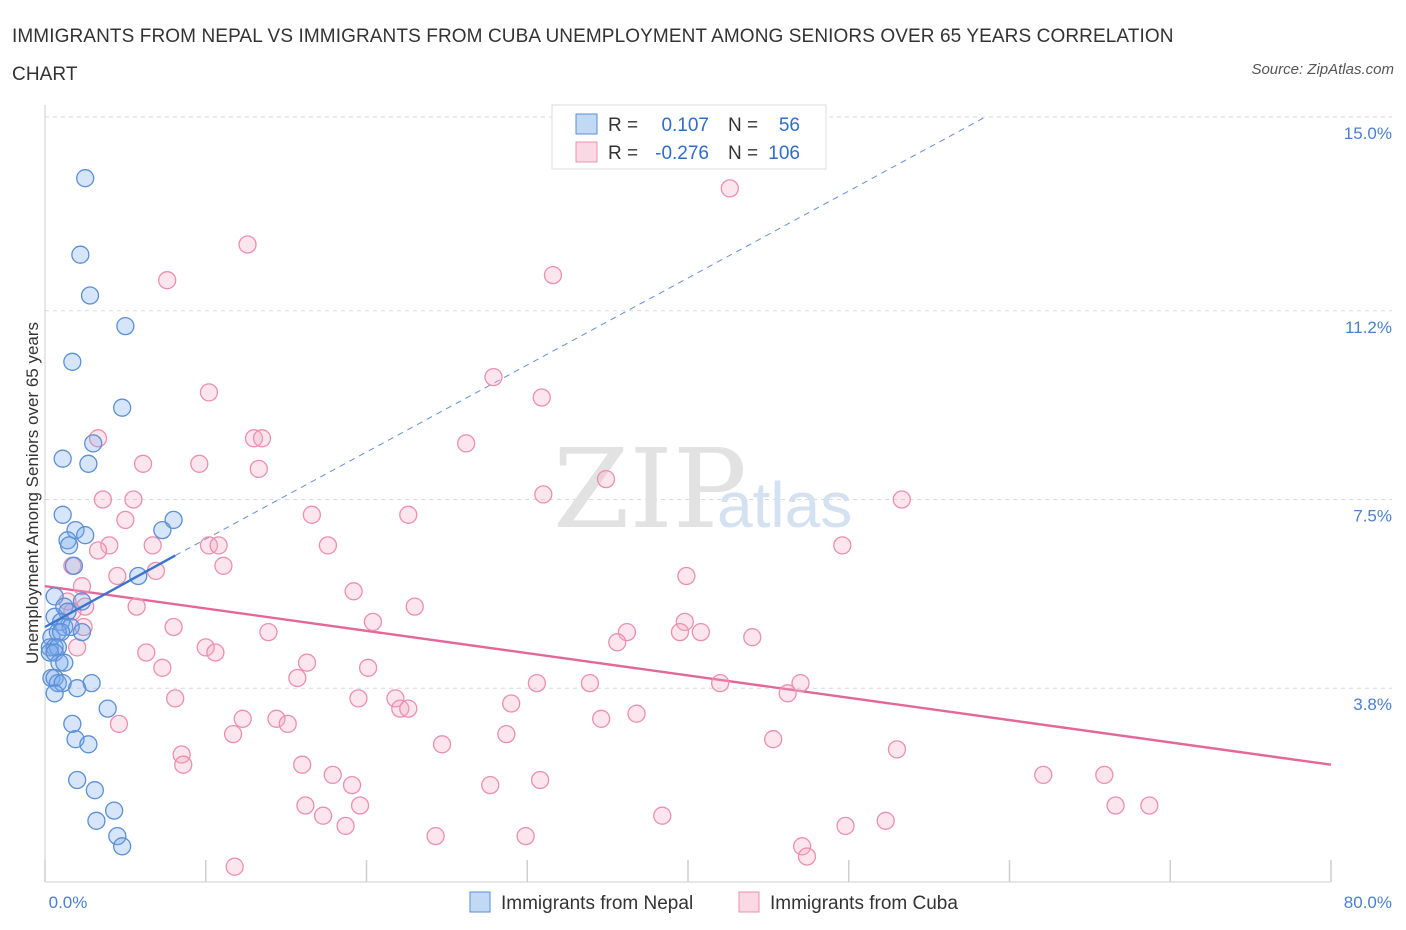 The width and height of the screenshot is (1406, 930). What do you see at coordinates (586, 124) in the screenshot?
I see `legend-swatch-nepal` at bounding box center [586, 124].